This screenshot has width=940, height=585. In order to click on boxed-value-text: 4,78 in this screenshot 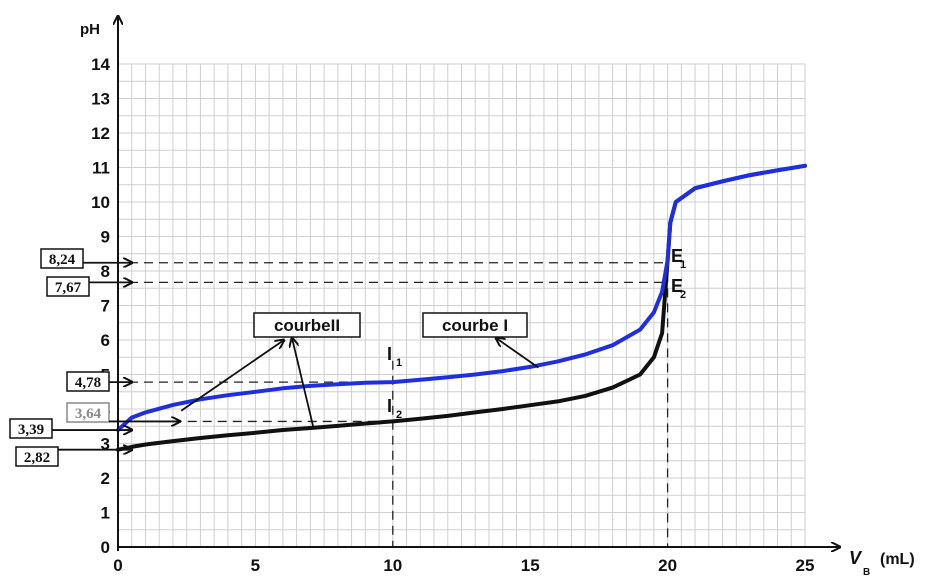, I will do `click(88, 383)`.